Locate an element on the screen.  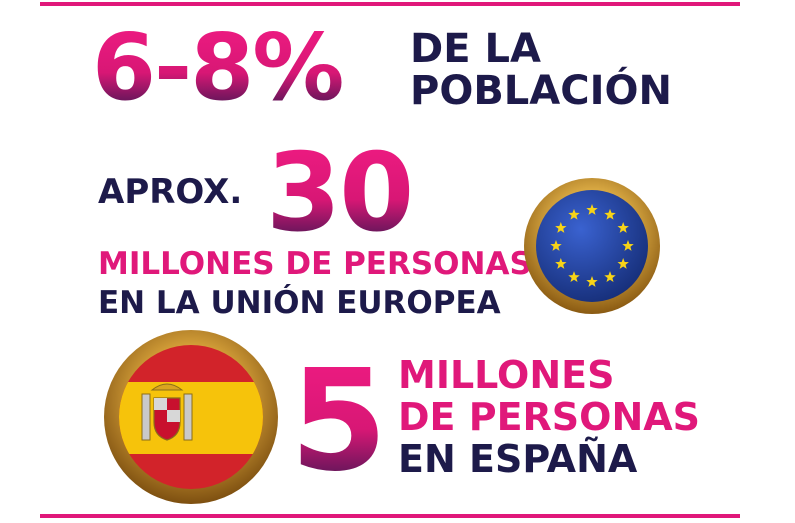
top-divider is located at coordinates (390, 4).